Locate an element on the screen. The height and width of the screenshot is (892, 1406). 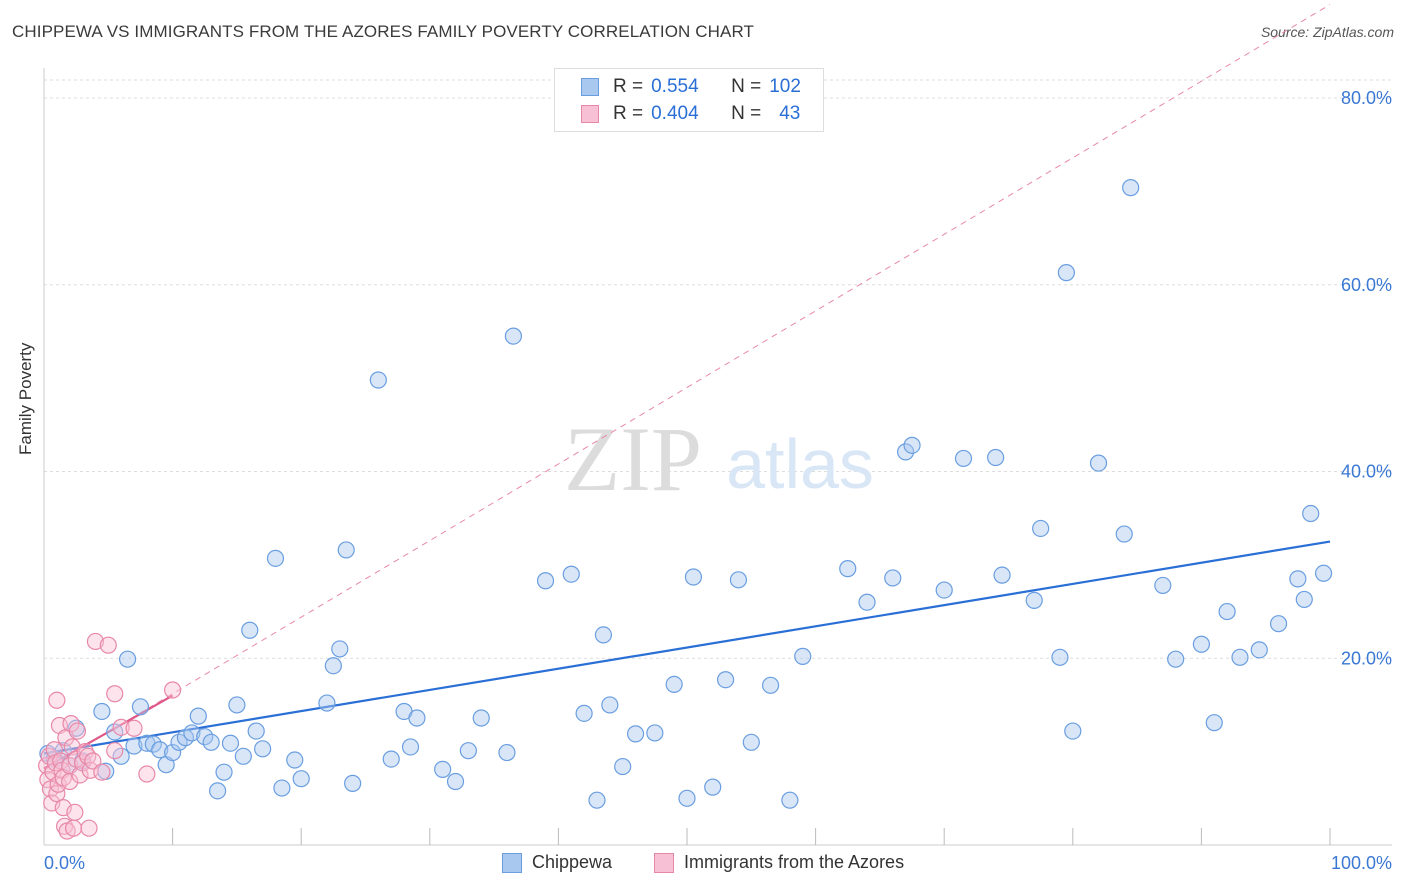
bottom-legend-azores: Immigrants from the Azores is located at coordinates (779, 862).